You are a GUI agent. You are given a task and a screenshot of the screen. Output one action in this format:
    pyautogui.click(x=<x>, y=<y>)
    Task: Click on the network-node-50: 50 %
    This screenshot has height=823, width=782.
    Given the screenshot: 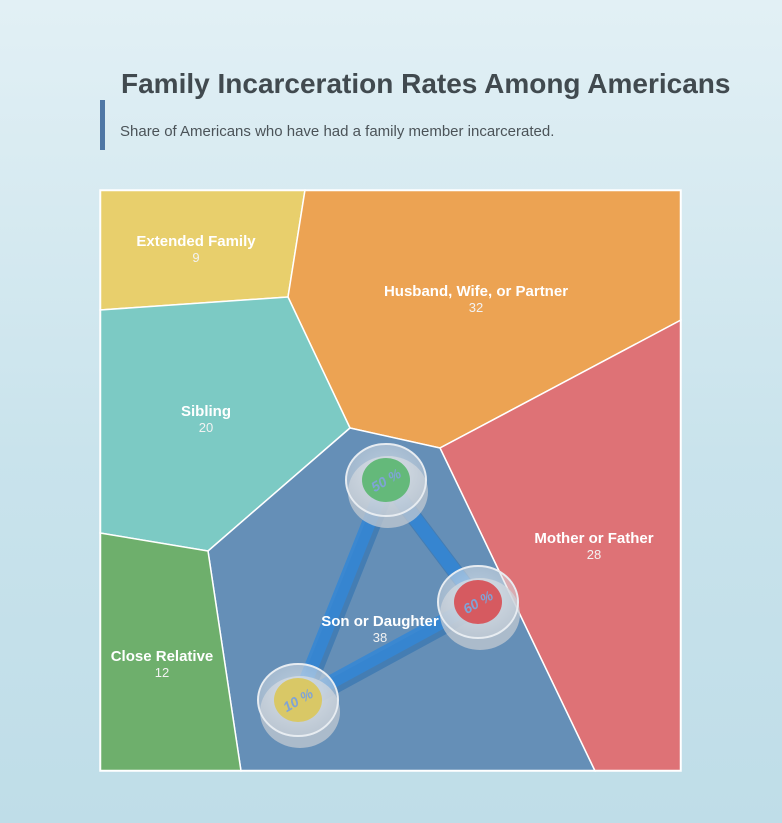 What is the action you would take?
    pyautogui.click(x=386, y=485)
    